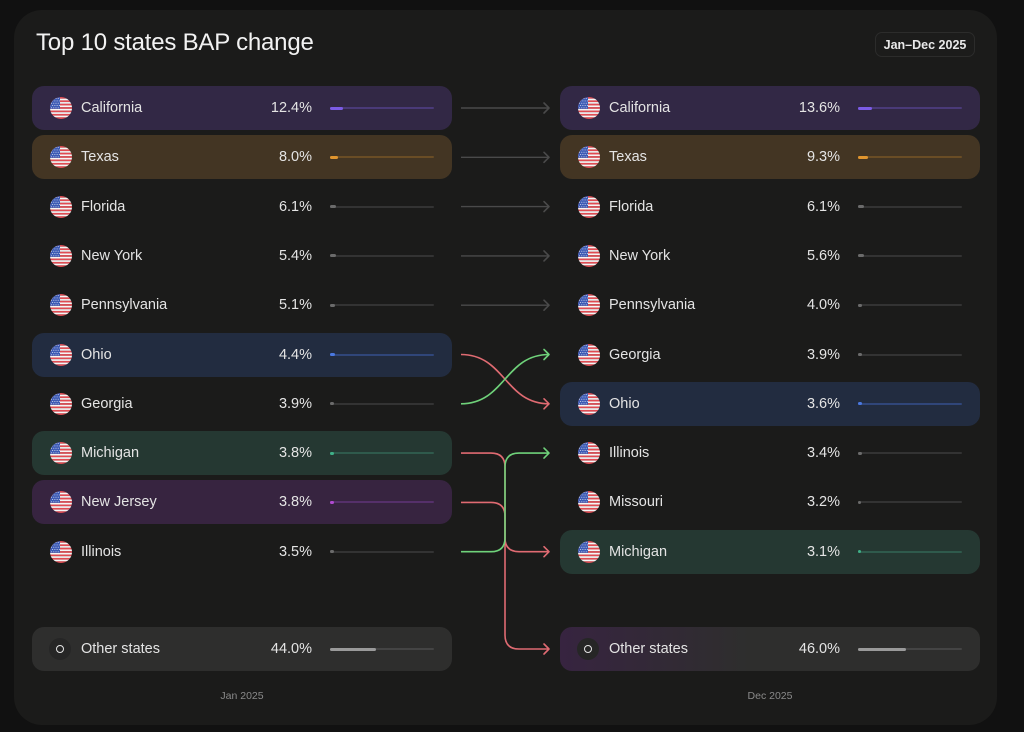 This screenshot has height=732, width=1024. I want to click on state-row-pennsylvania: Pennsylvania 4.0%, so click(770, 305).